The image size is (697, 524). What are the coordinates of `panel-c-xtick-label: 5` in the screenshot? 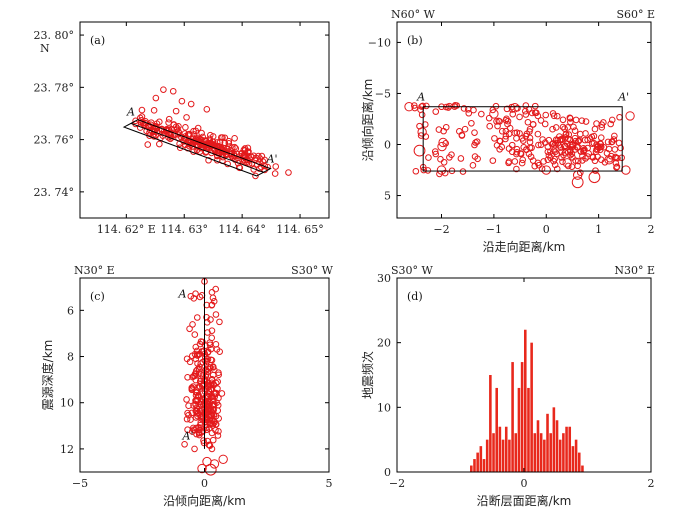 It's located at (329, 483).